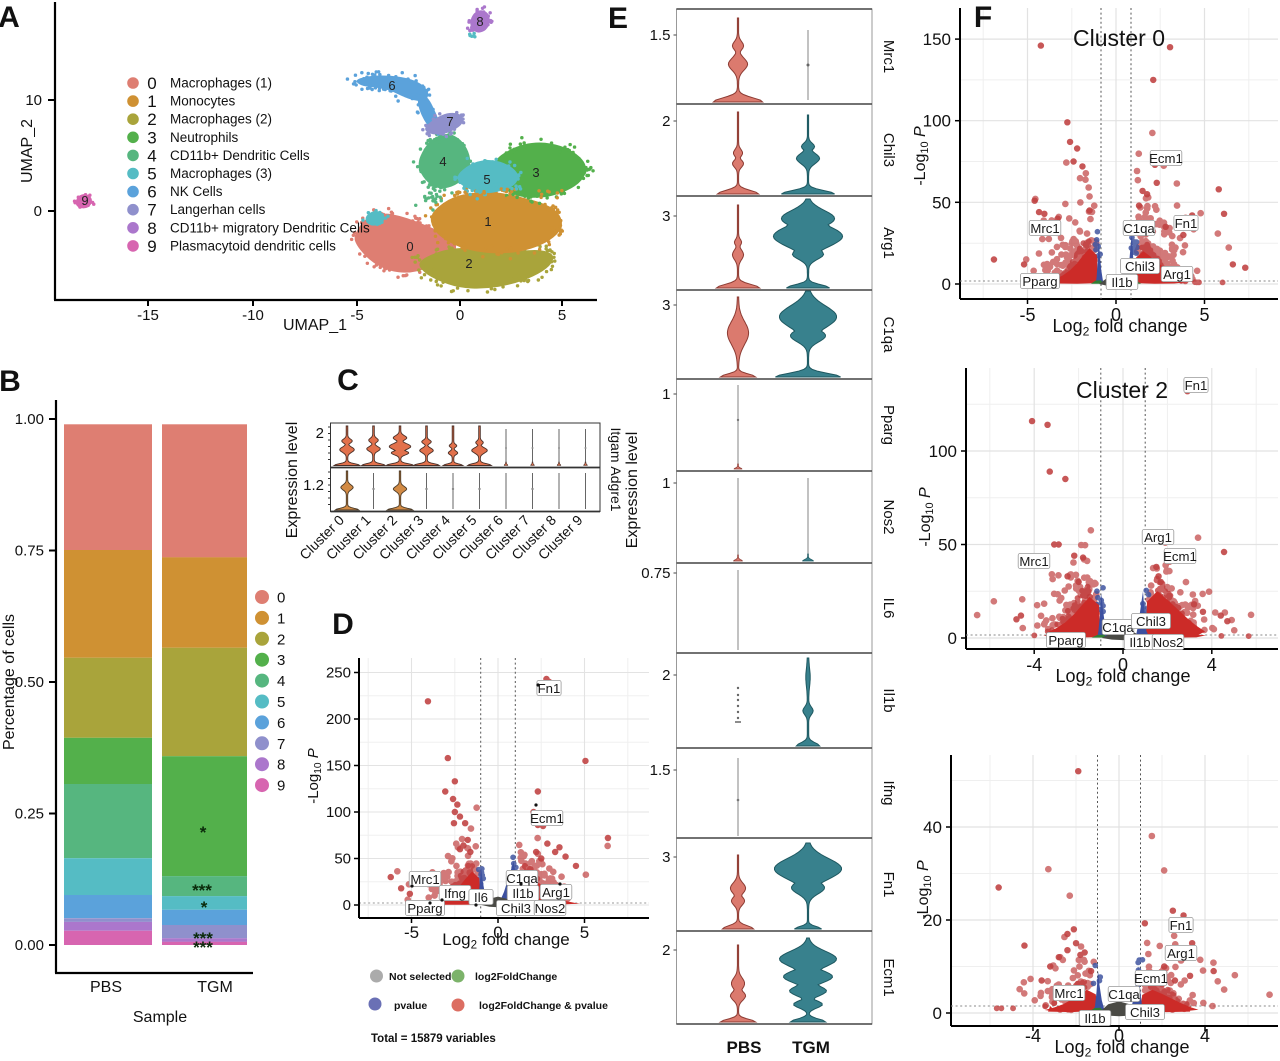 This screenshot has height=1061, width=1280. What do you see at coordinates (151, 228) in the screenshot?
I see `svg-text: 8` at bounding box center [151, 228].